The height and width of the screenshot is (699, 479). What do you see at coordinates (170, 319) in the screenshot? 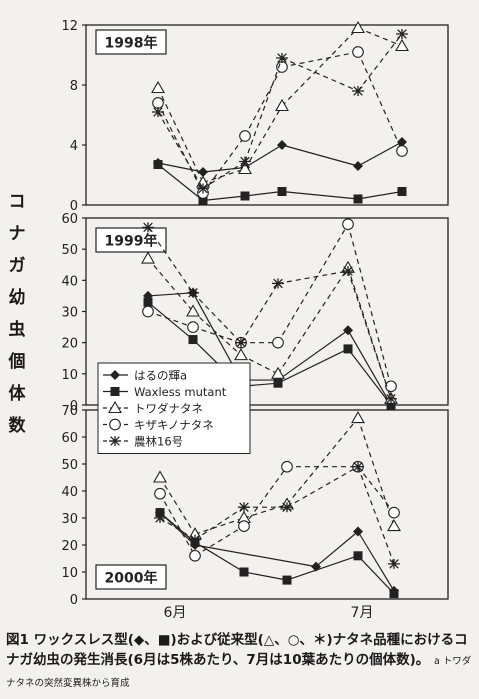
I see `panel-2-kizaki-segment` at bounding box center [170, 319].